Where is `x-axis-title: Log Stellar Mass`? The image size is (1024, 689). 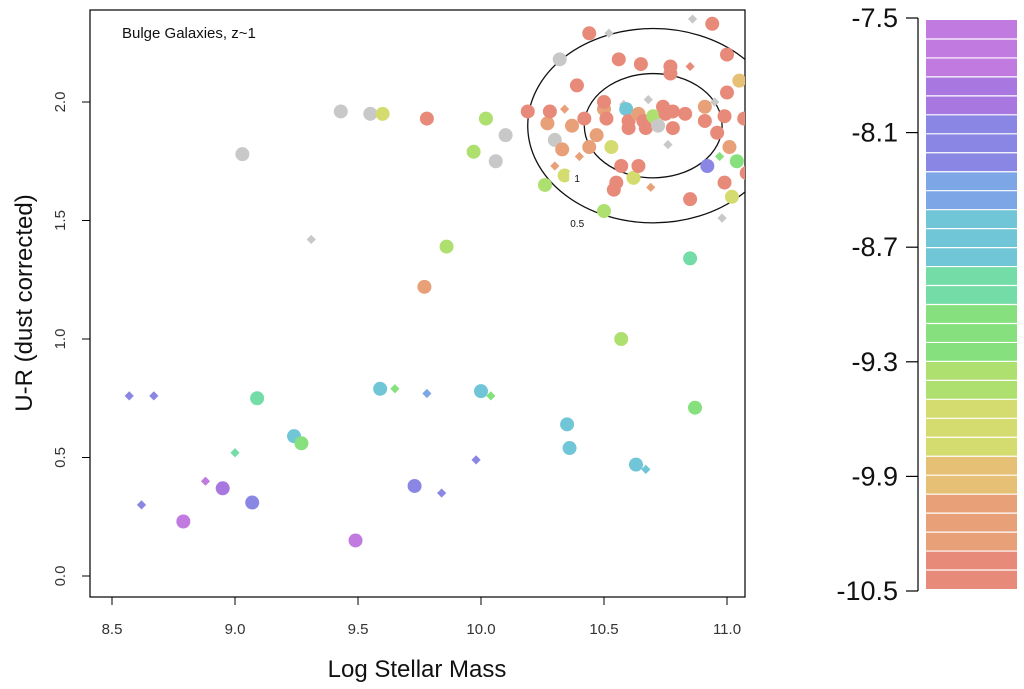 x-axis-title: Log Stellar Mass is located at coordinates (417, 669).